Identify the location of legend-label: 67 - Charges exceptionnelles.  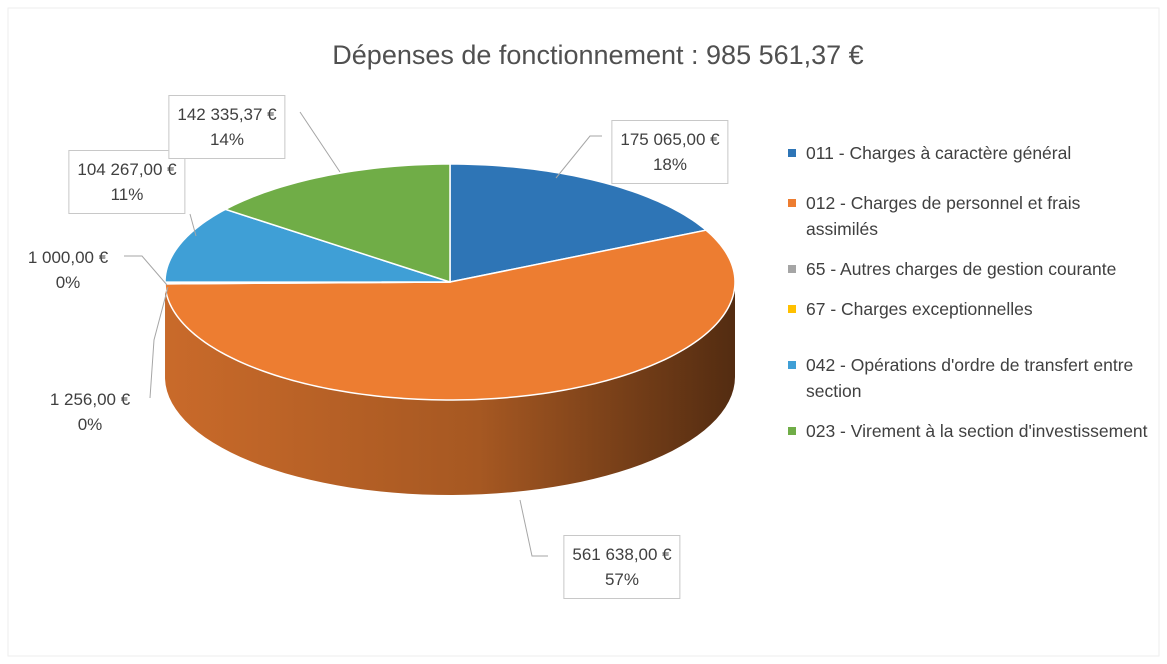
(919, 309).